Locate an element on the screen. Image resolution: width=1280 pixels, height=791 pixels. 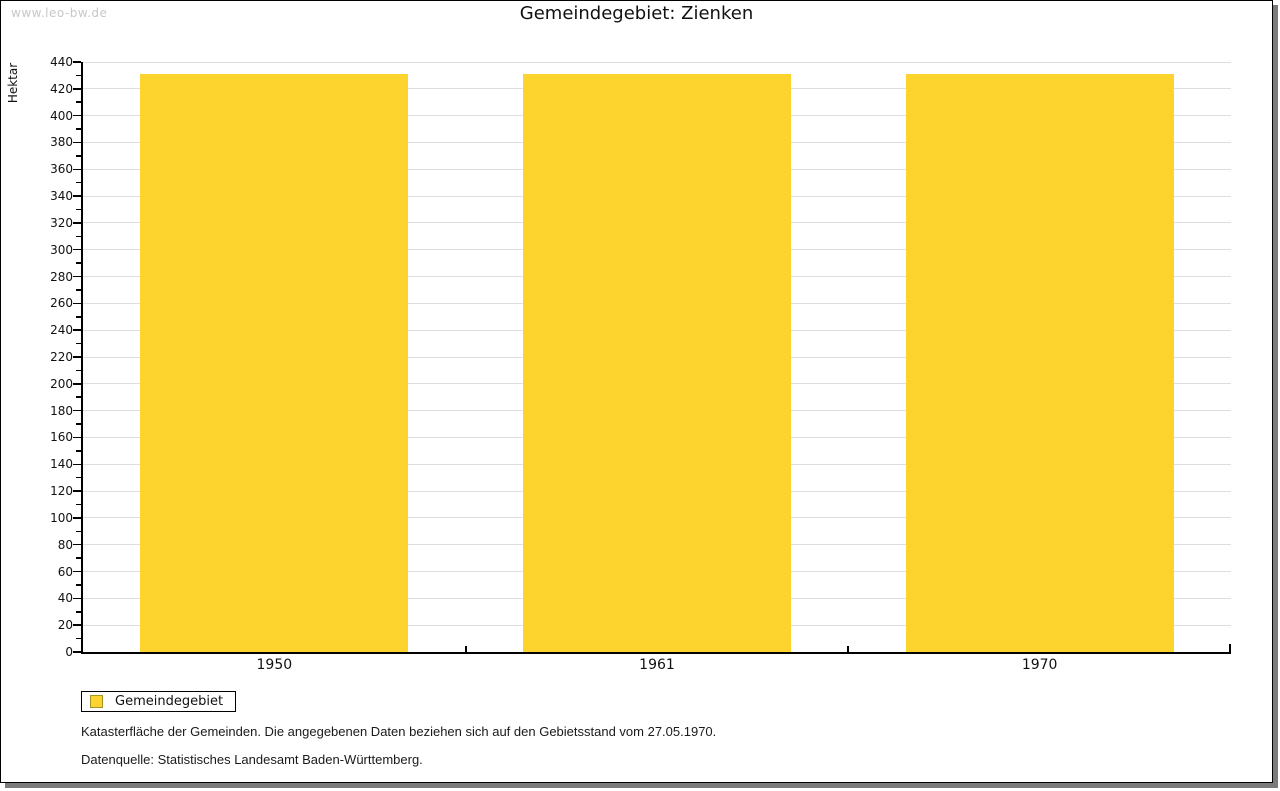
y-axis-tick-label: 40 is located at coordinates (65, 598).